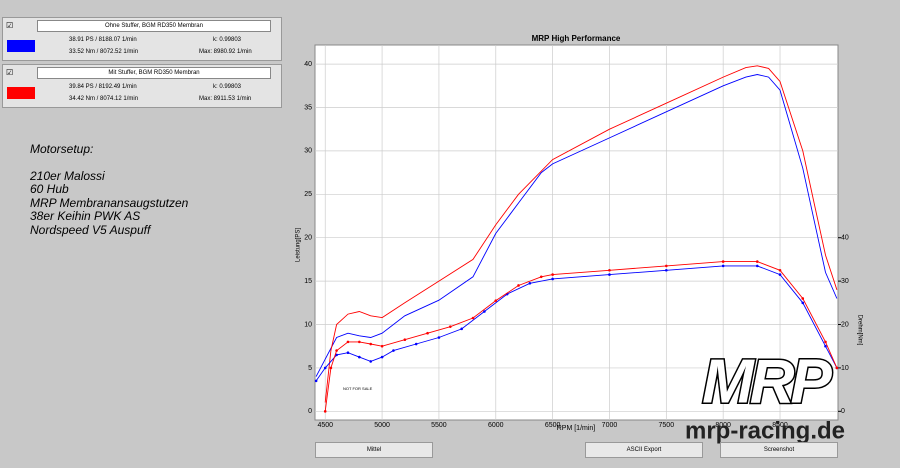 Image resolution: width=900 pixels, height=468 pixels. Describe the element at coordinates (49, 189) in the screenshot. I see `setup-line: 60 Hub` at that location.